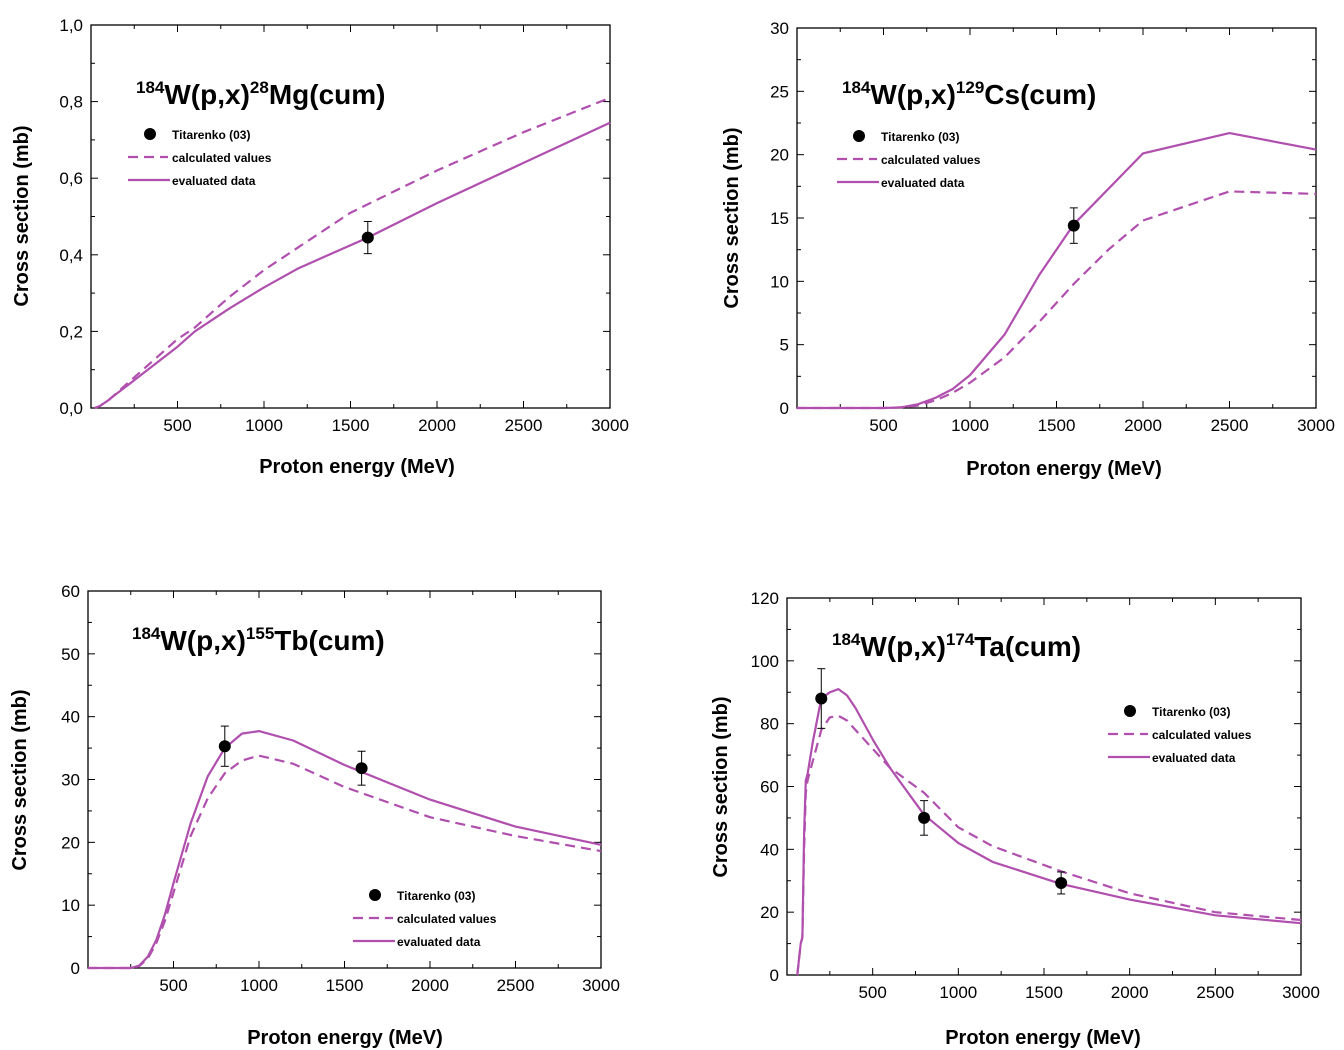 The height and width of the screenshot is (1050, 1344). What do you see at coordinates (765, 661) in the screenshot?
I see `y-tick-label: 100` at bounding box center [765, 661].